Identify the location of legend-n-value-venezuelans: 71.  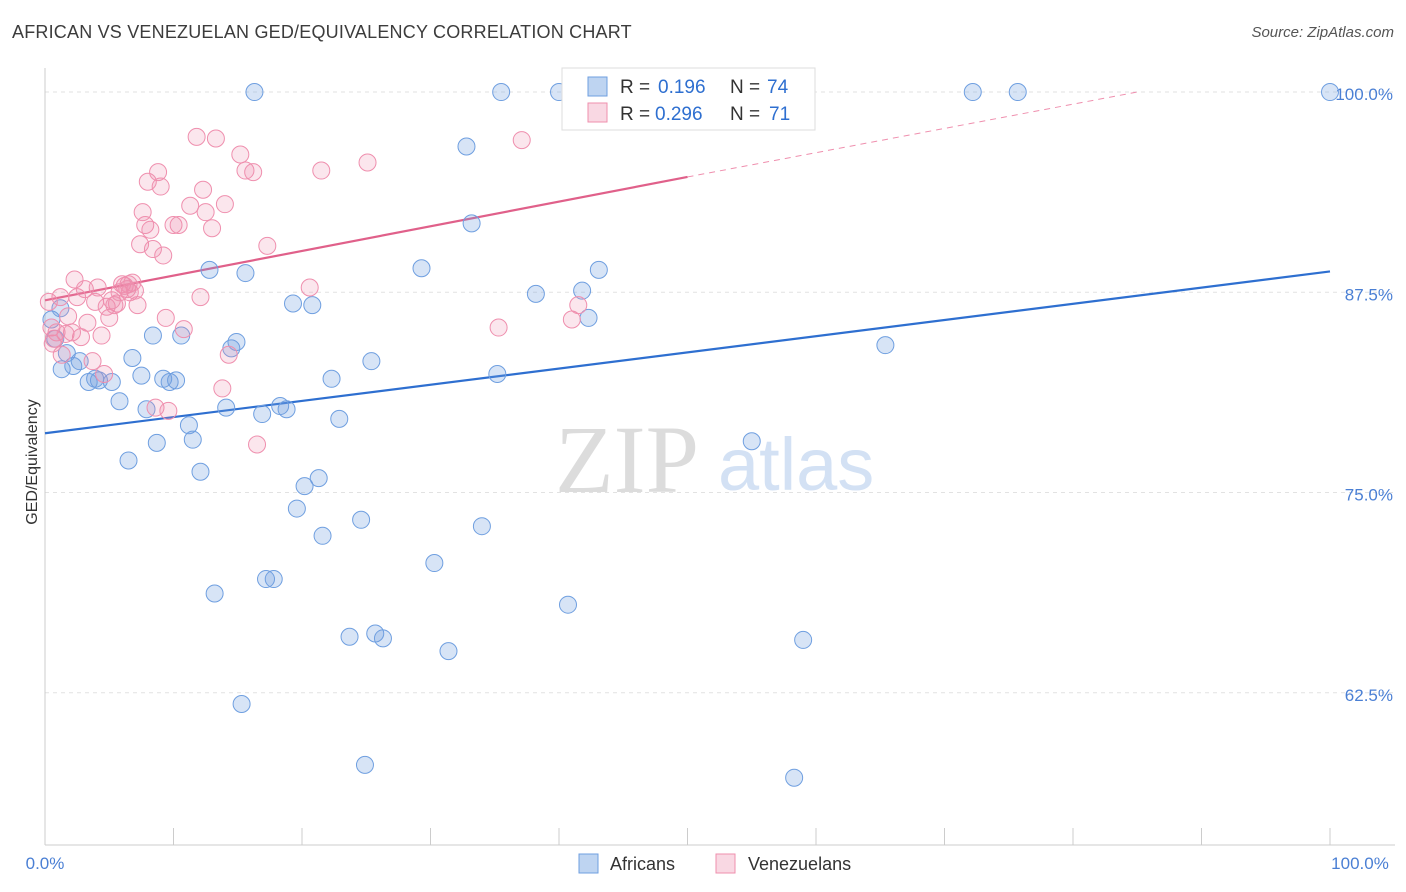
(779, 114).